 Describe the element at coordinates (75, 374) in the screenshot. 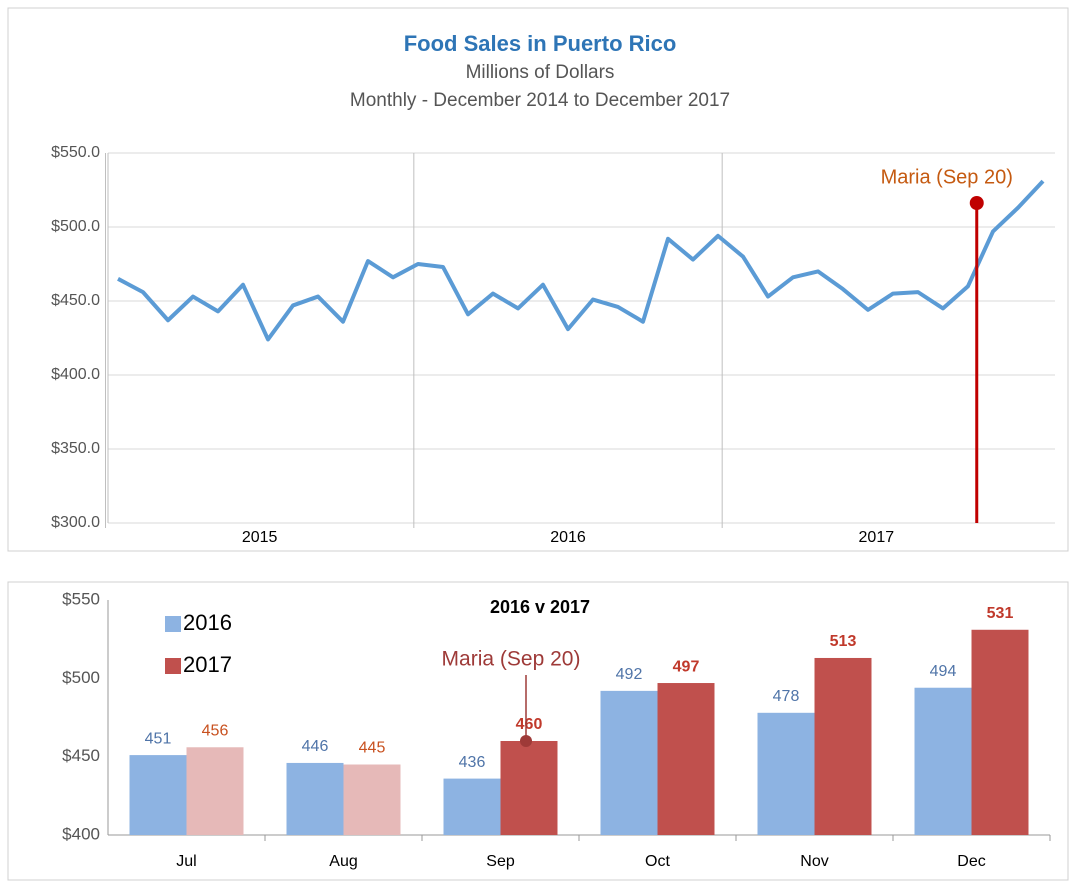

I see `y-tick-label: $400.0` at that location.